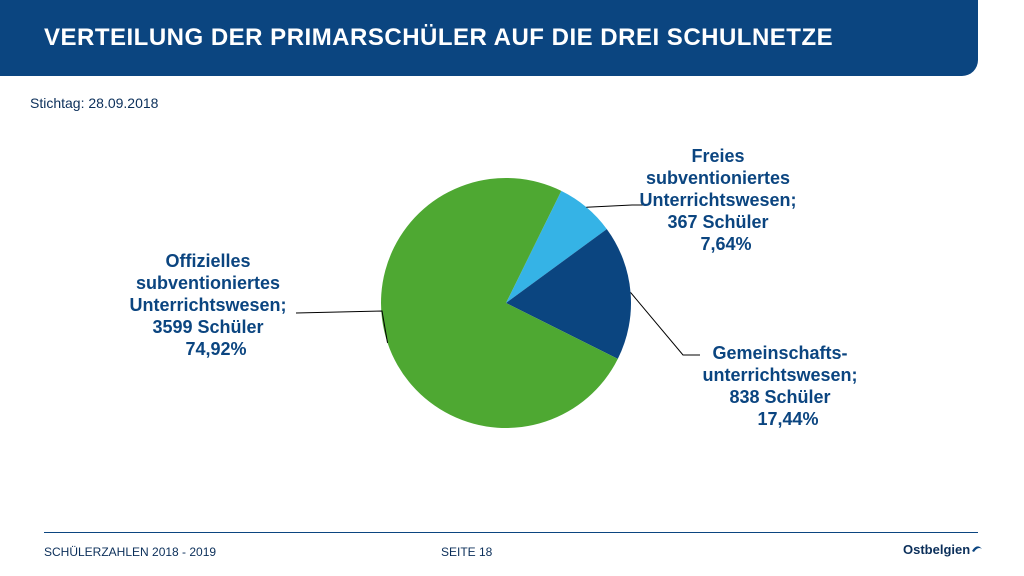 This screenshot has height=576, width=1024. I want to click on footer-report-title: SCHÜLERZAHLEN 2018 - 2019, so click(130, 552).